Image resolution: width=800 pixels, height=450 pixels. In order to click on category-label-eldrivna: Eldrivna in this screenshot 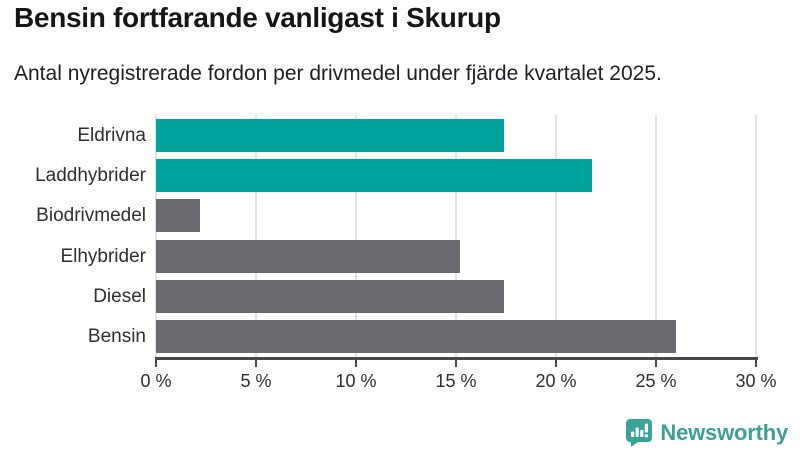, I will do `click(111, 135)`.